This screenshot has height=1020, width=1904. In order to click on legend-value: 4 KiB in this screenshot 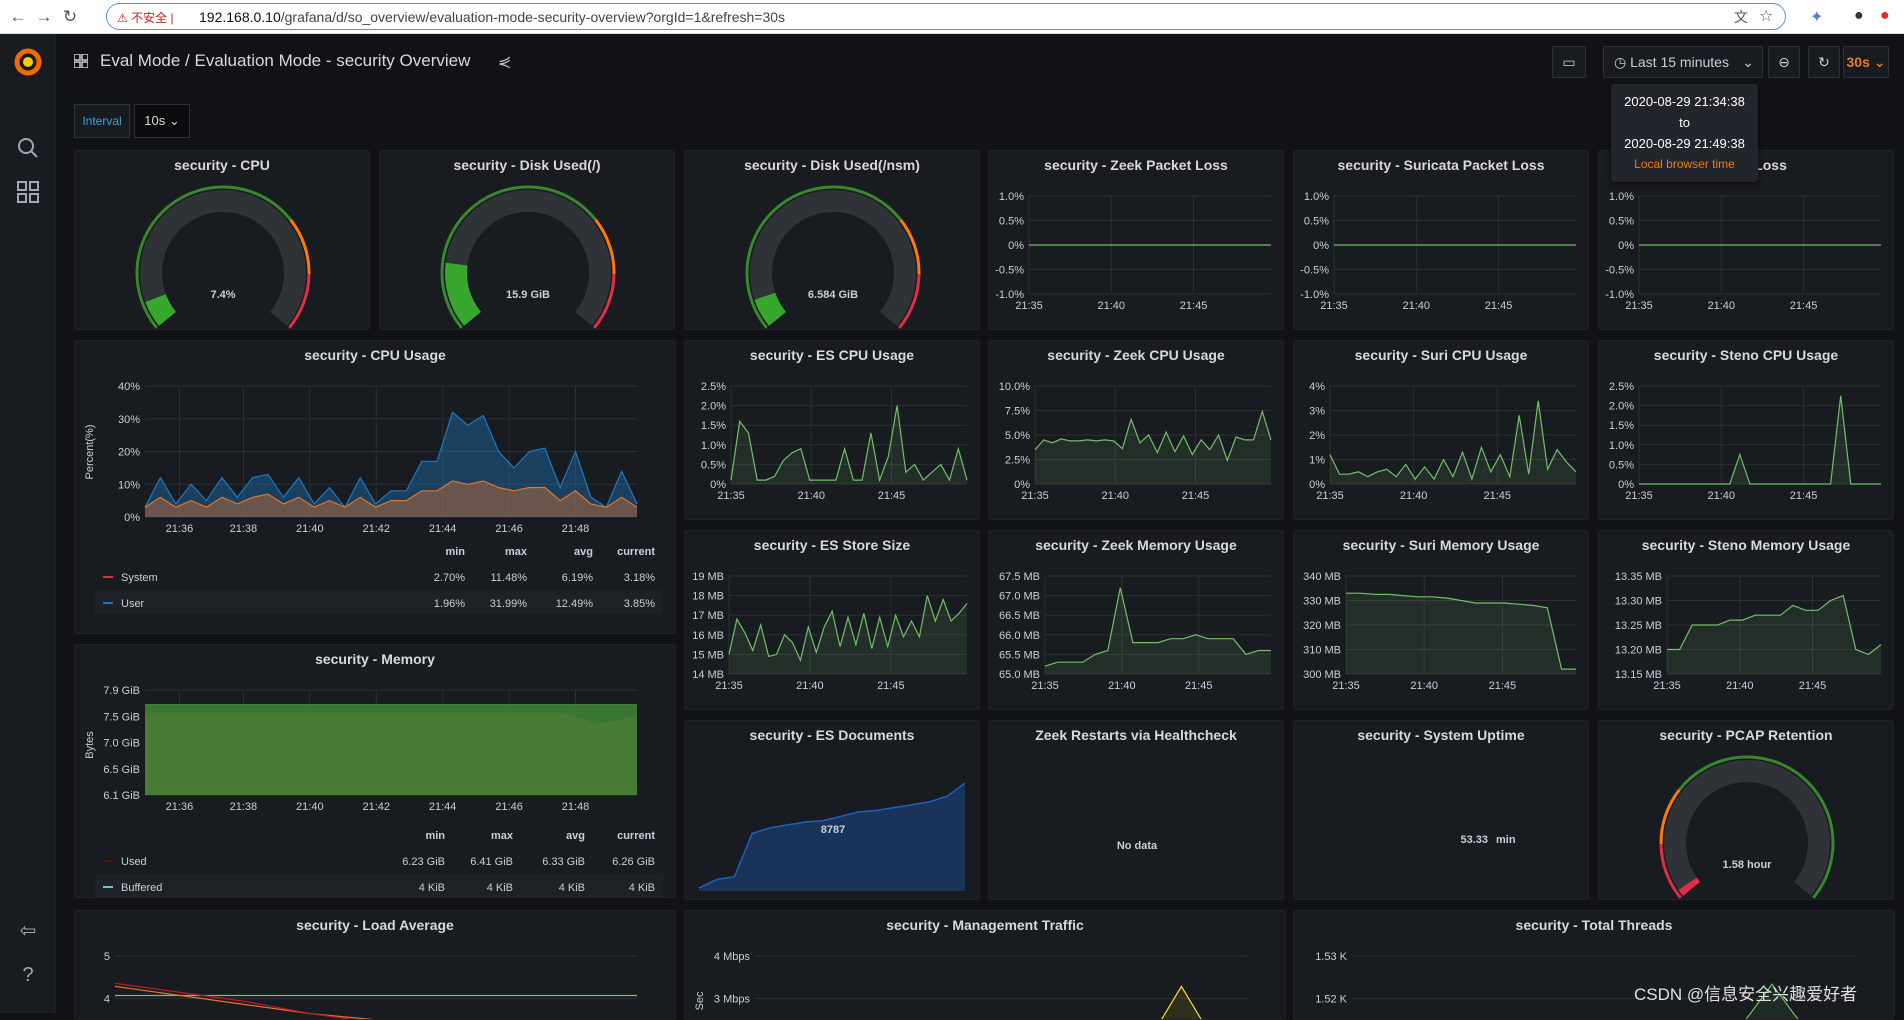, I will do `click(500, 888)`.